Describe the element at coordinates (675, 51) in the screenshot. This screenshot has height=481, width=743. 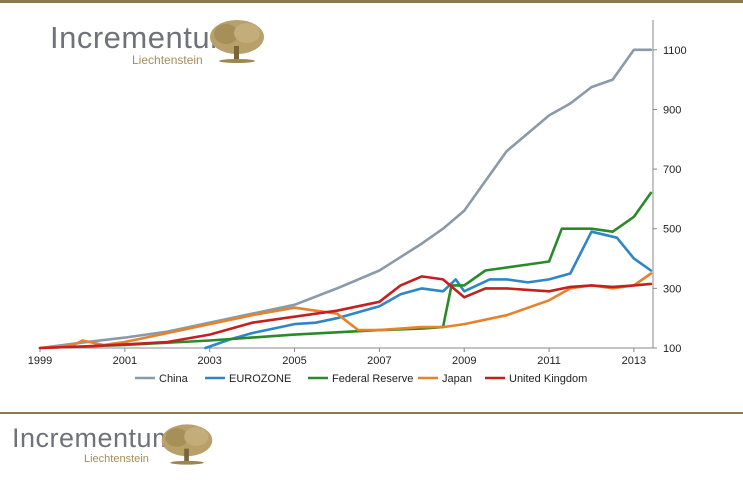
I see `y-tick-label: 1100` at that location.